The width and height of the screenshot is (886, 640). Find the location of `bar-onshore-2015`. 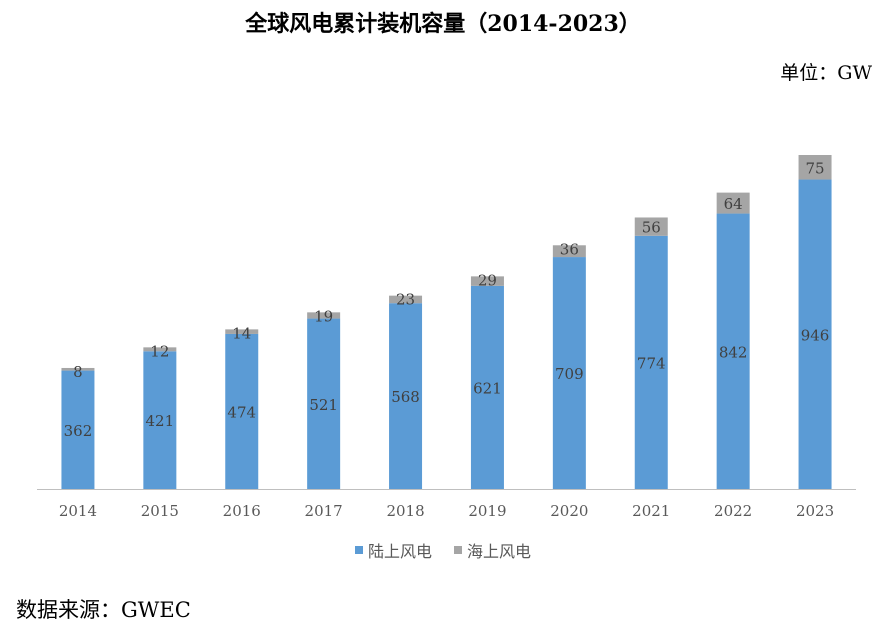

bar-onshore-2015 is located at coordinates (160, 420).